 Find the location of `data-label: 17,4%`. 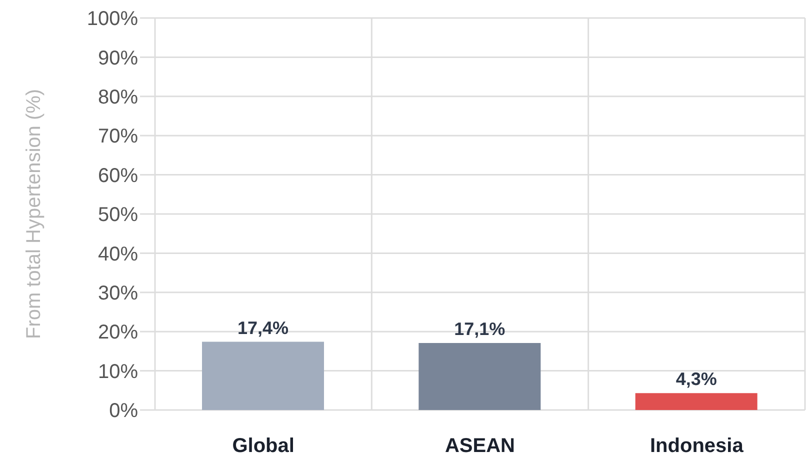

data-label: 17,4% is located at coordinates (263, 328).